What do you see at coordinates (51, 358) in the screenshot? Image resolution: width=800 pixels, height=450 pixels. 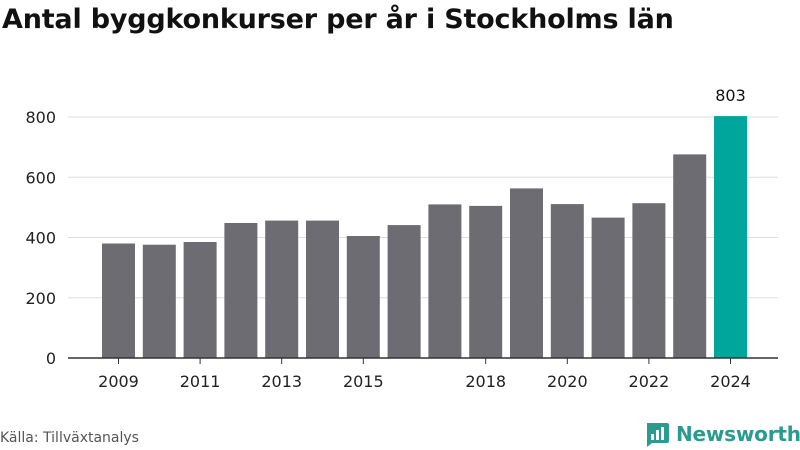 I see `y-tick-label-0: 0` at bounding box center [51, 358].